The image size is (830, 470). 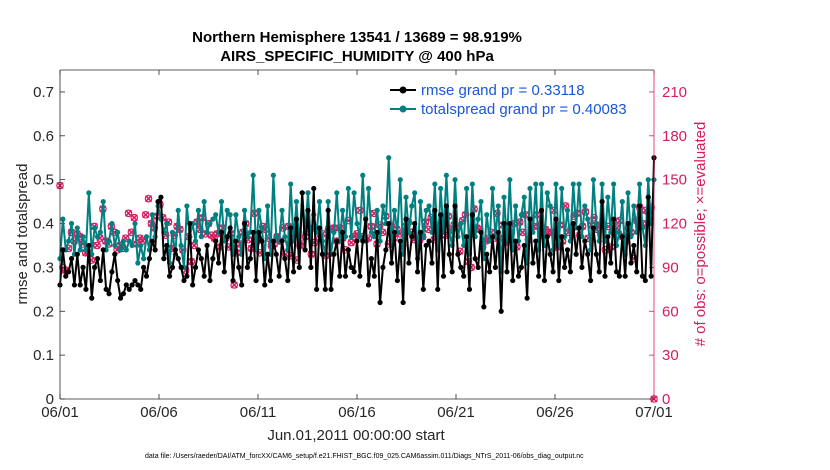 What do you see at coordinates (43, 267) in the screenshot?
I see `y-tick-label: 0.3` at bounding box center [43, 267].